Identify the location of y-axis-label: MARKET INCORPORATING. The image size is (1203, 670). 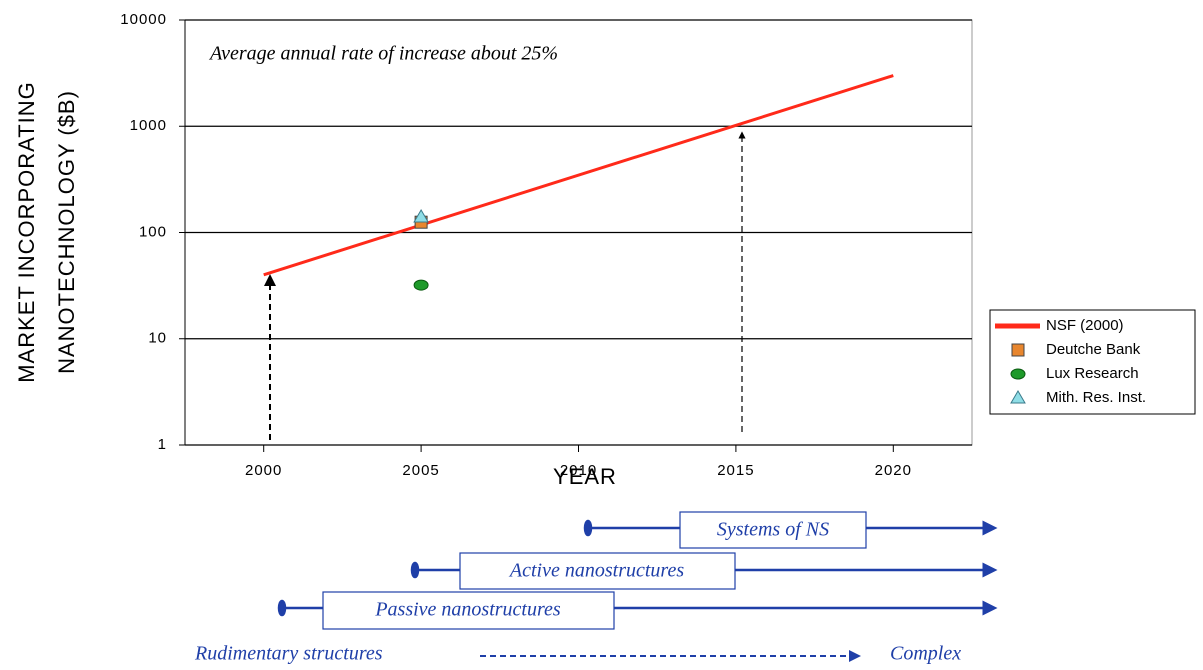
(26, 232).